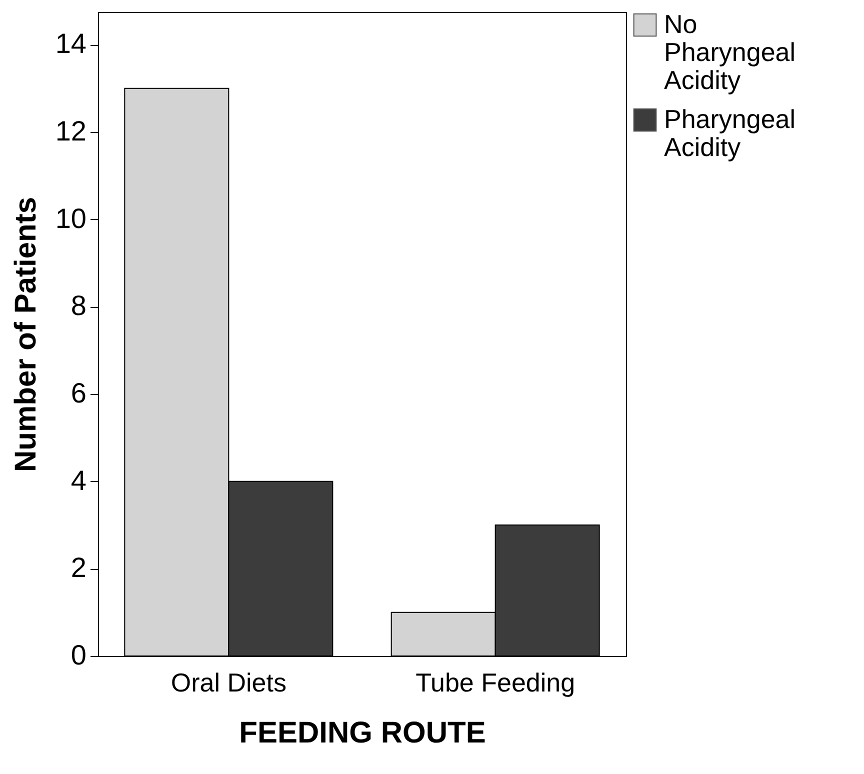 The height and width of the screenshot is (774, 864). I want to click on legend-label: Pharyngeal Acidity, so click(730, 133).